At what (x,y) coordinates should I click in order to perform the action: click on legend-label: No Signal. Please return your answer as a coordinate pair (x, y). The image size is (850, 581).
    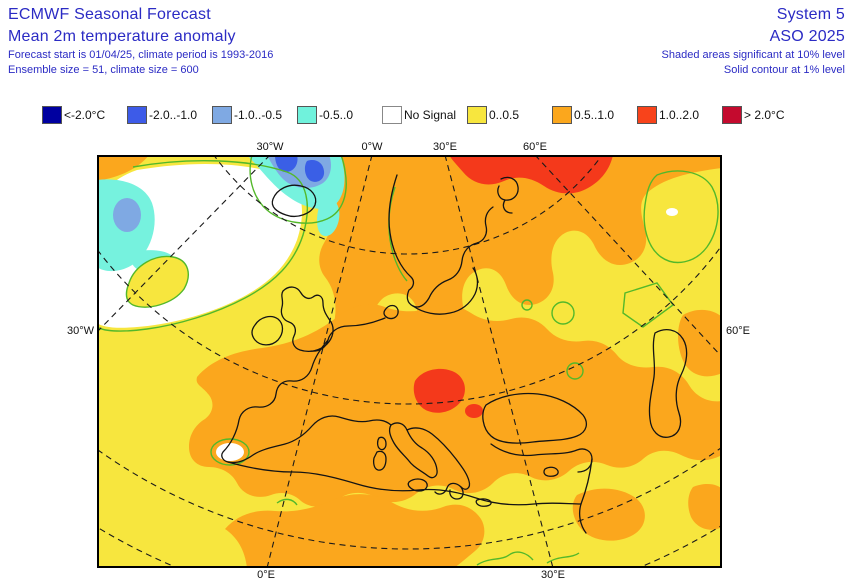
    Looking at the image, I should click on (430, 115).